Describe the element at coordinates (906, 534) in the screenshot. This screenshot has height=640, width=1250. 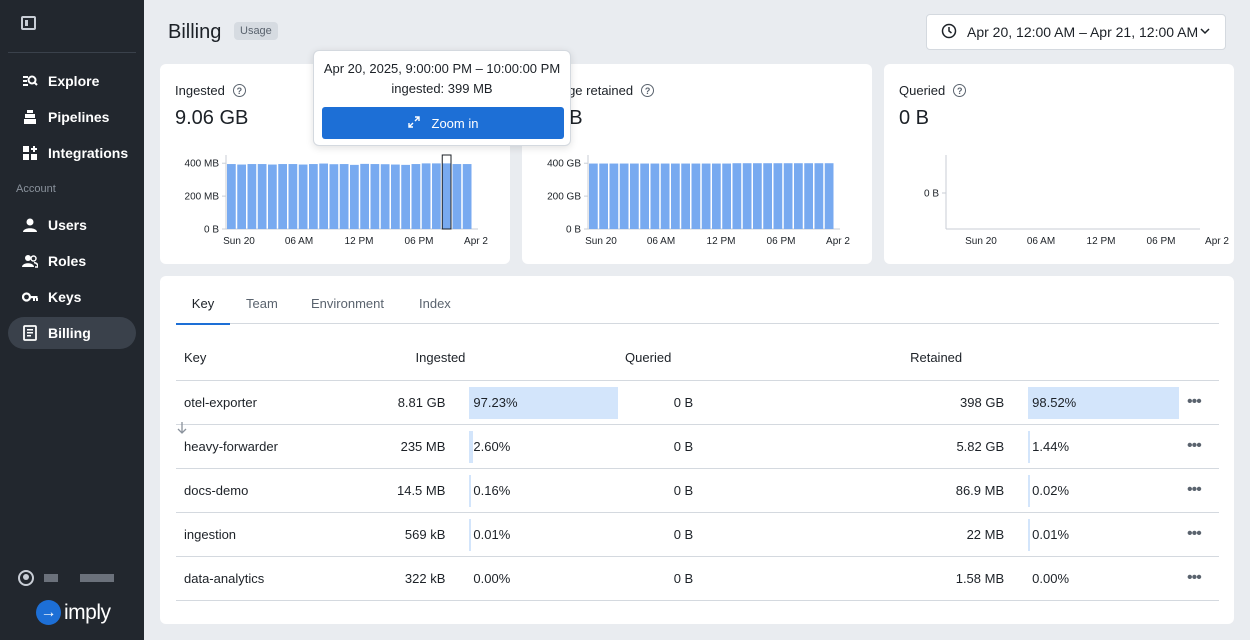
I see `cell-retained: 22 MB` at that location.